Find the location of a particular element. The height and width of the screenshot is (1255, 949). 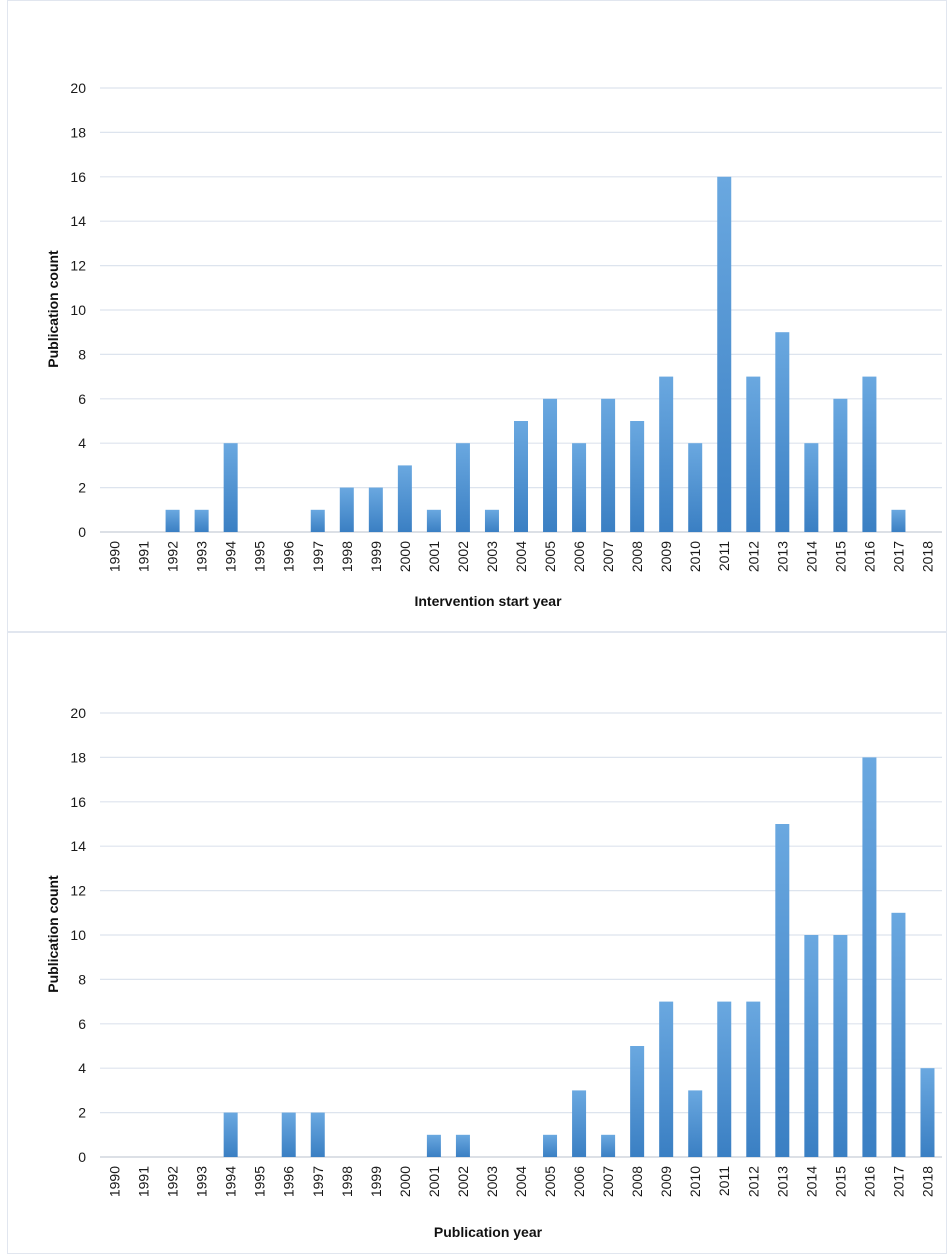

x-tick-label-2010: 2010 is located at coordinates (695, 1181).